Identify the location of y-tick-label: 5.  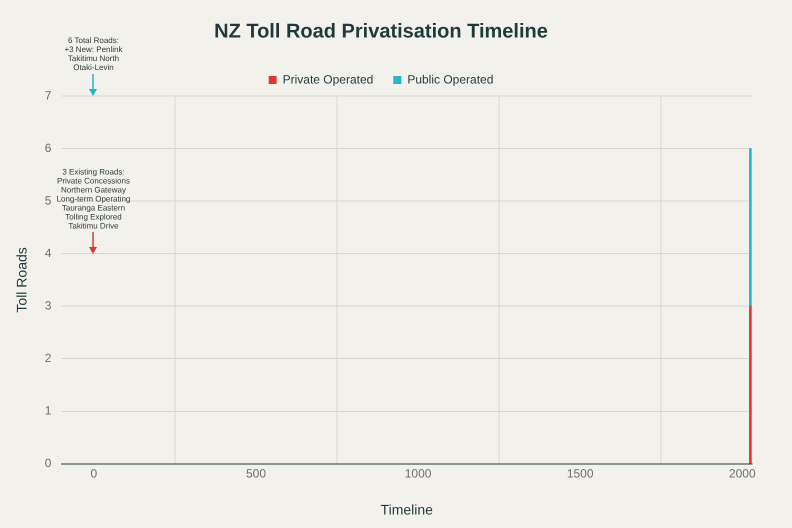
(48, 200).